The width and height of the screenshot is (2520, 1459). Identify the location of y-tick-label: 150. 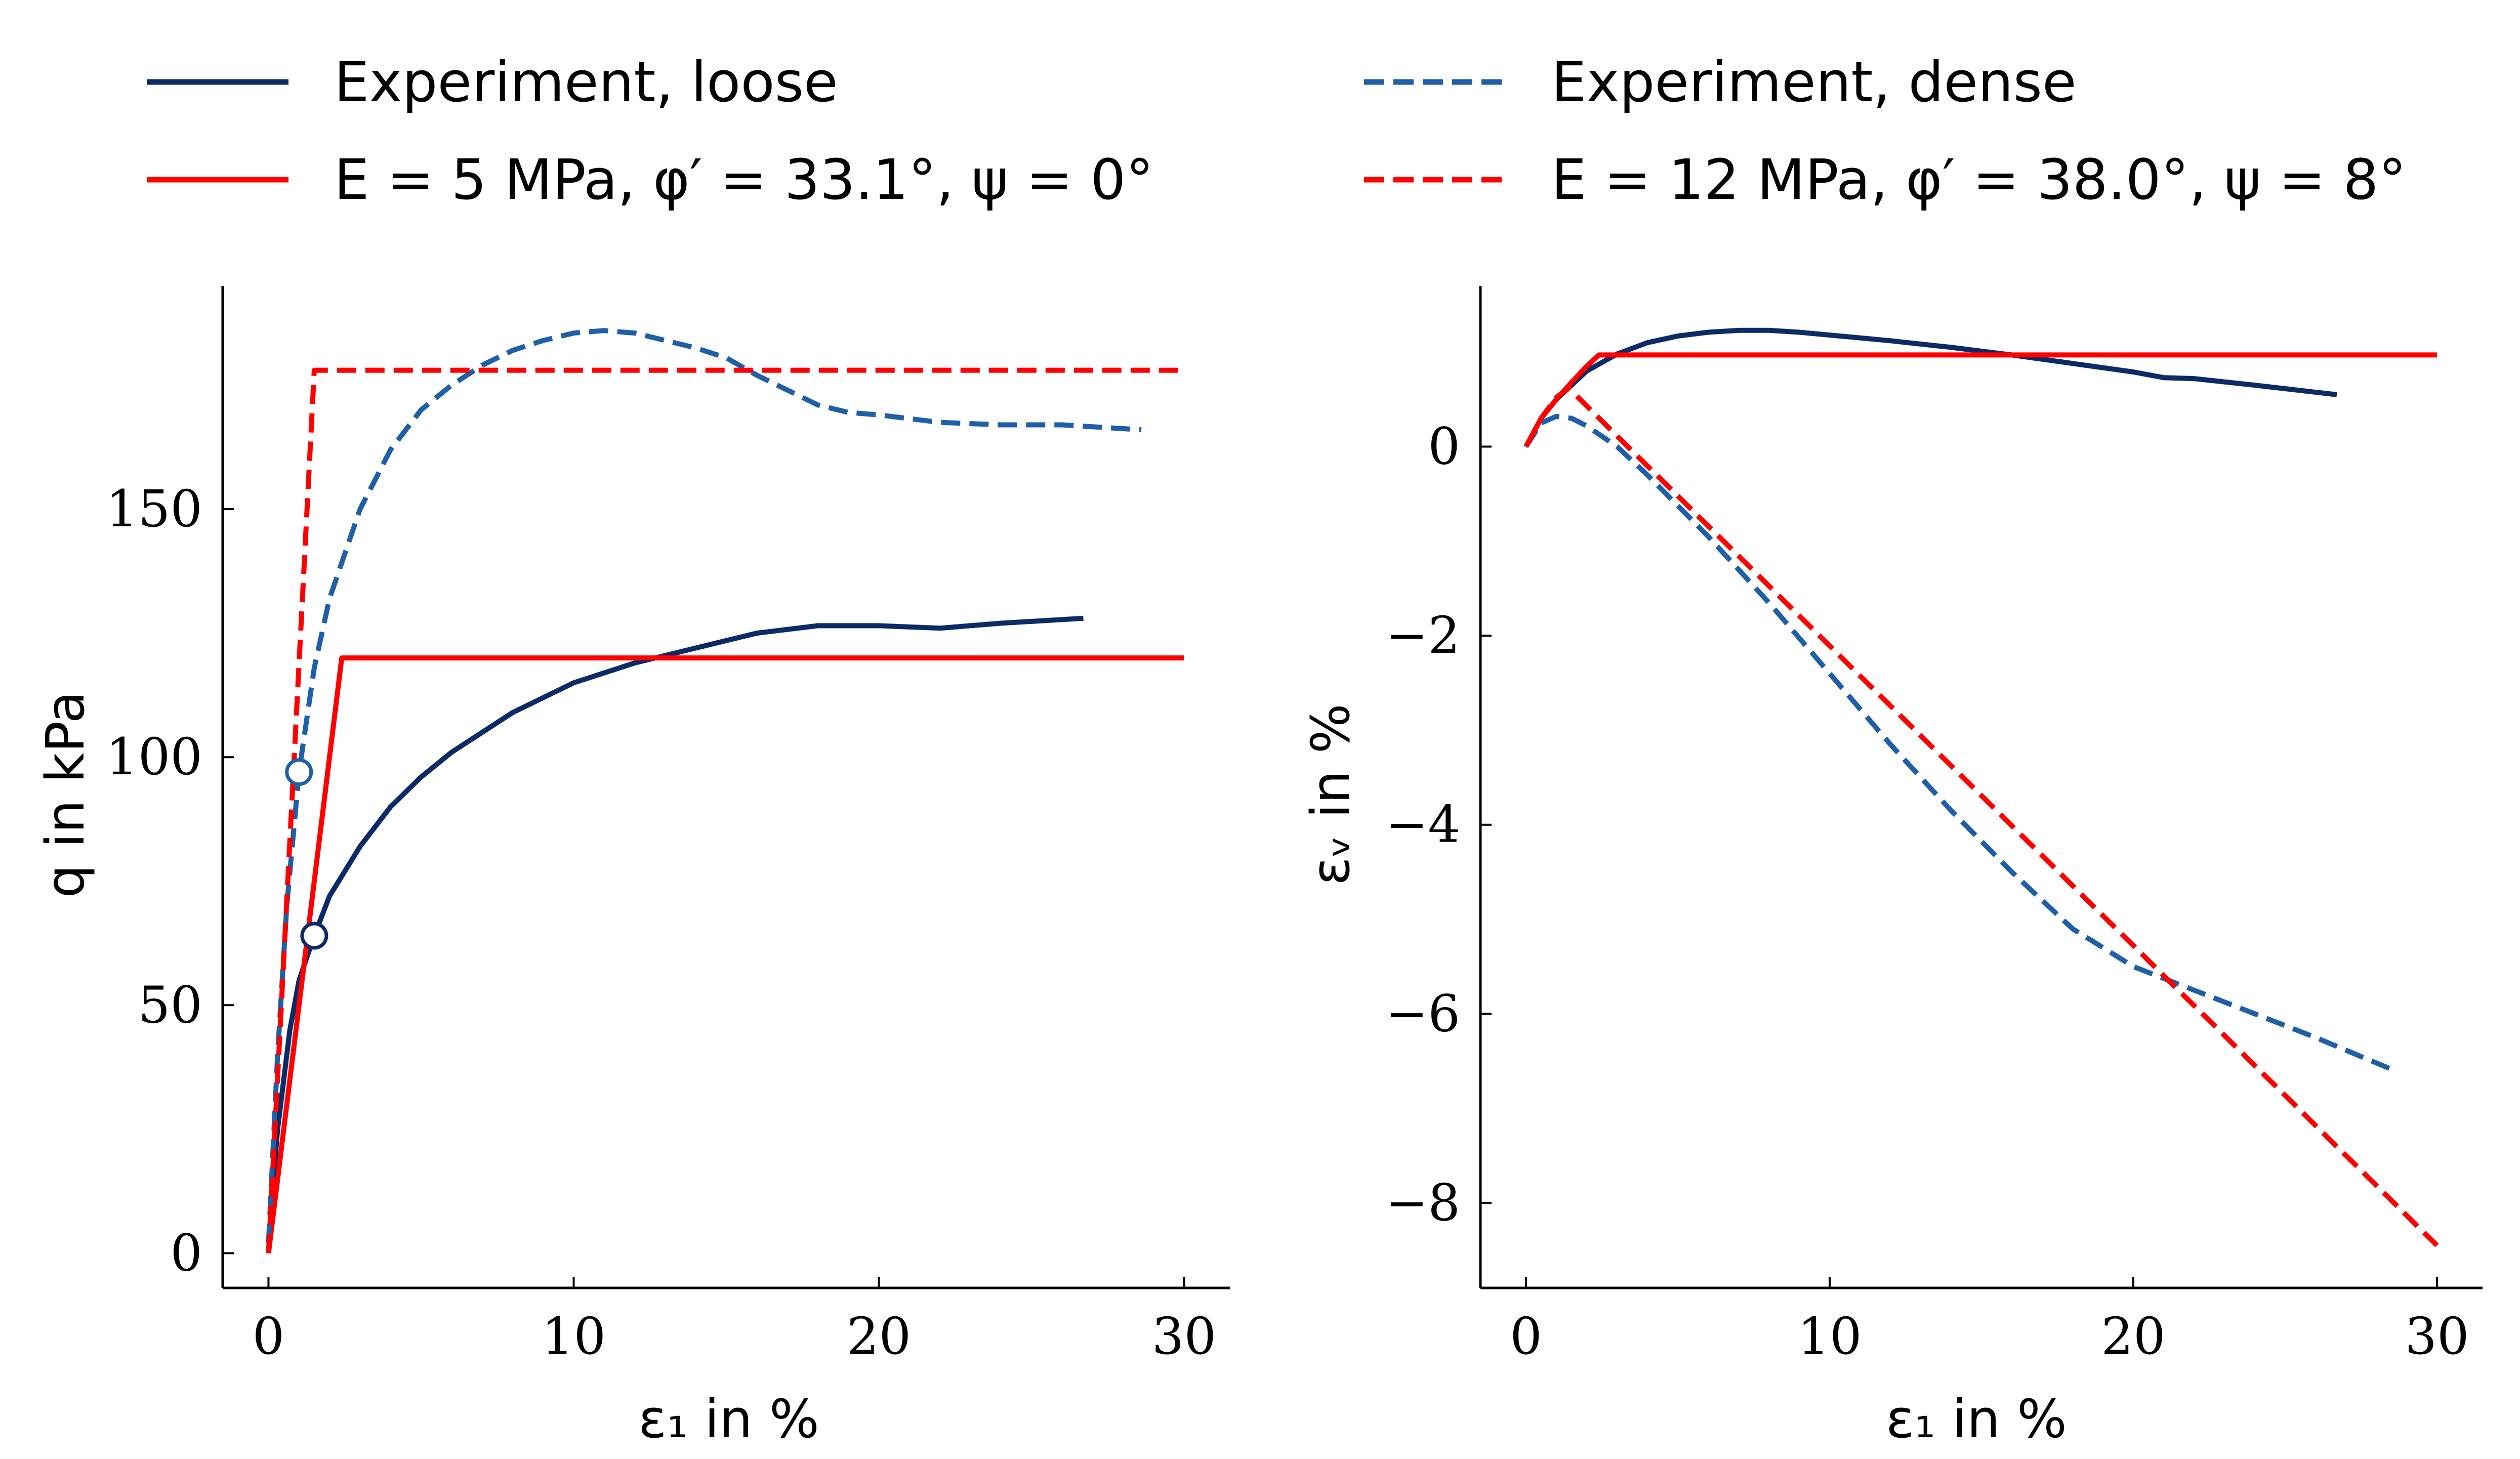
(154, 508).